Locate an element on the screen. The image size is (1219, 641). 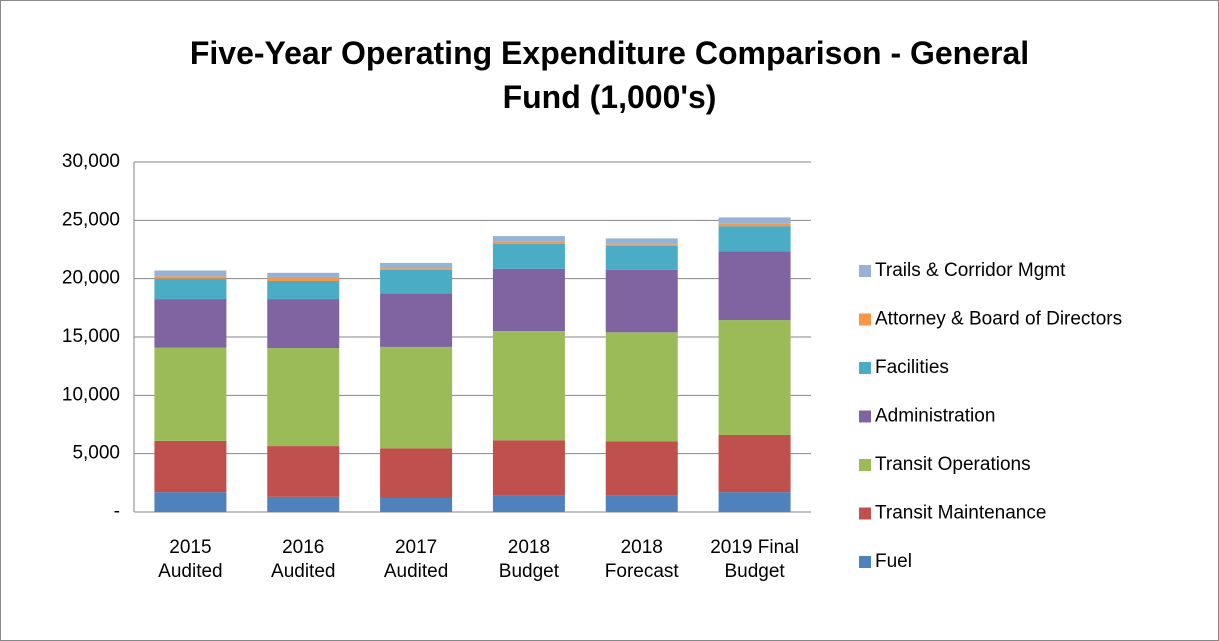
legend-label: Fuel is located at coordinates (893, 561).